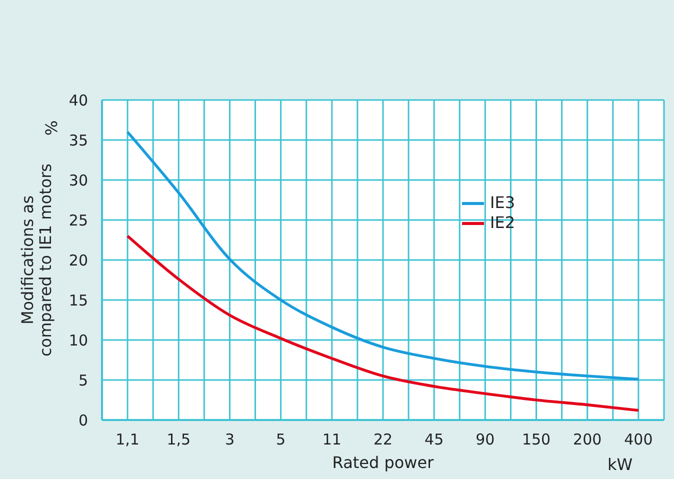 The height and width of the screenshot is (479, 674). I want to click on x-tick-label: 5, so click(281, 439).